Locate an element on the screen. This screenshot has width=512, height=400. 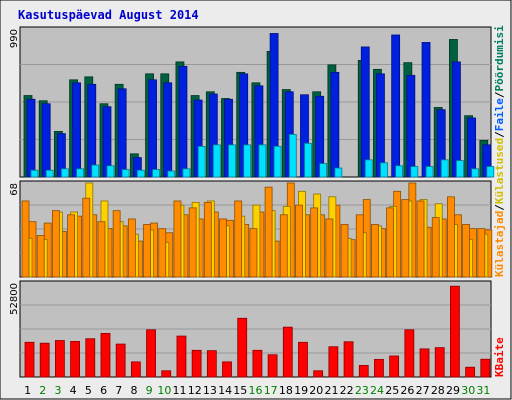
x-tick-label: 18 is located at coordinates (286, 390).